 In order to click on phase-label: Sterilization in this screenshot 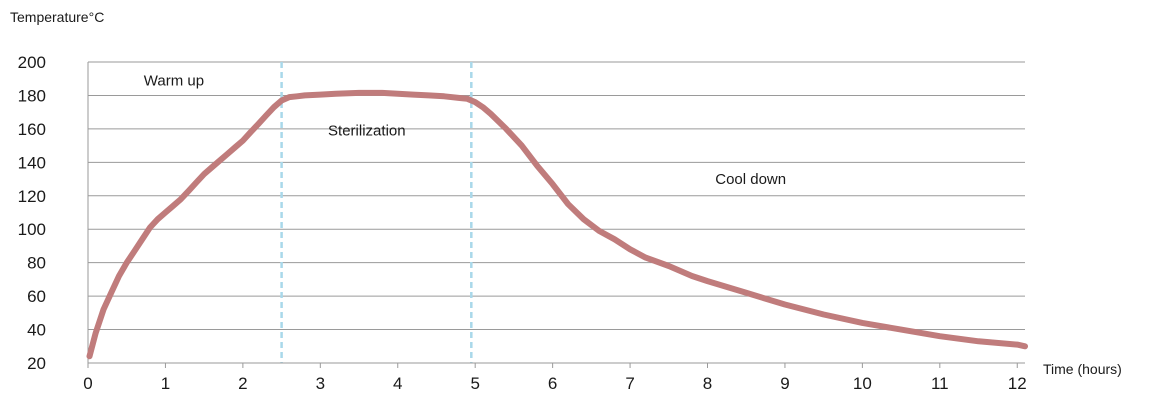, I will do `click(367, 131)`.